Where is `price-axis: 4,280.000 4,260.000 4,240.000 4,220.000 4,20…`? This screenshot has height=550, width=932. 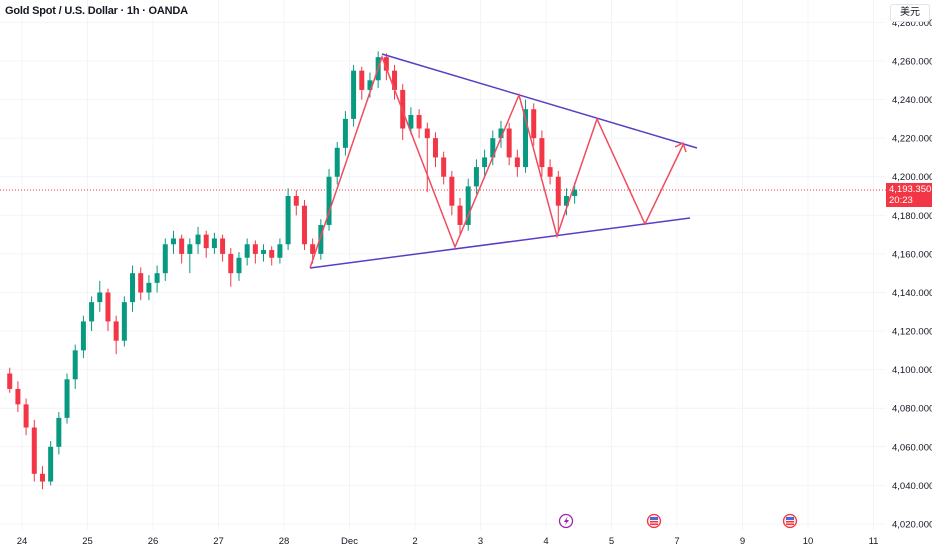
price-axis: 4,280.000 4,260.000 4,240.000 4,220.000 4,20… is located at coordinates (912, 274).